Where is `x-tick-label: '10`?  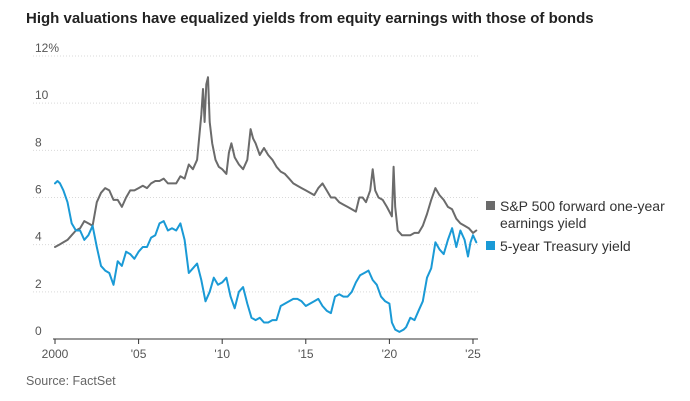 x-tick-label: '10 is located at coordinates (222, 354).